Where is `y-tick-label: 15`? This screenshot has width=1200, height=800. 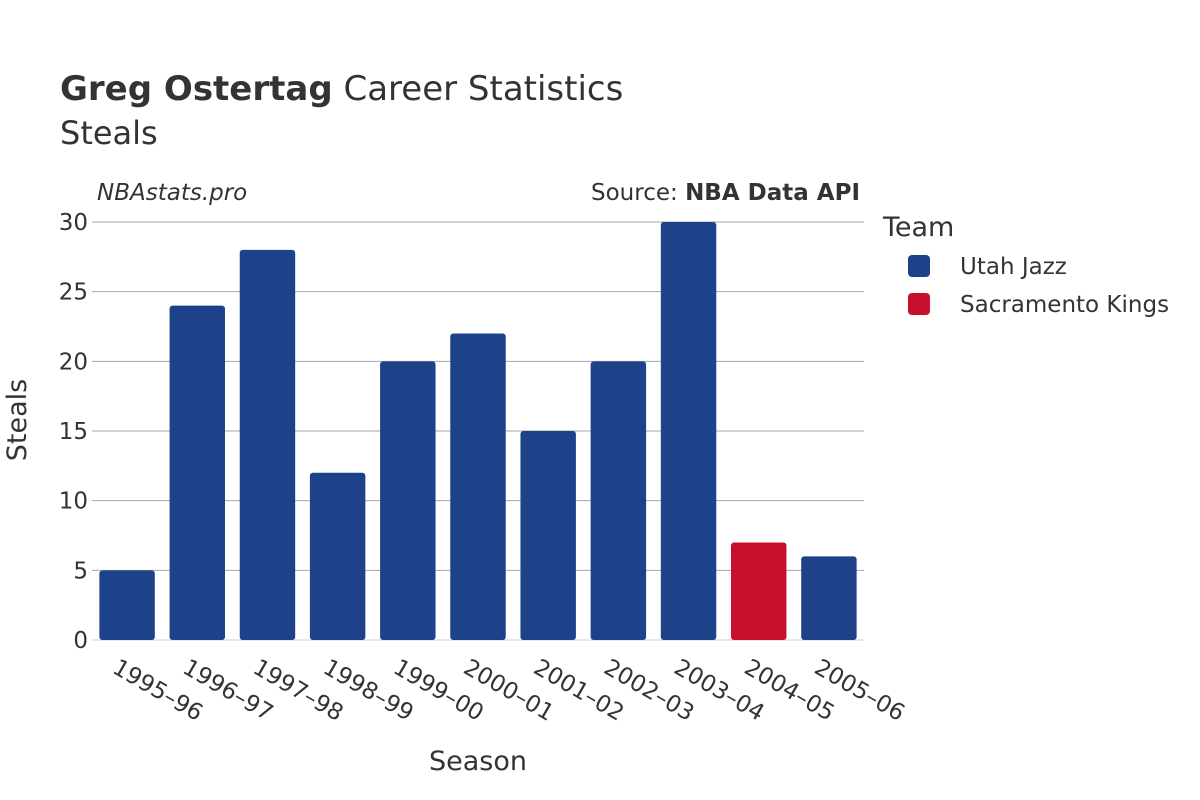
y-tick-label: 15 is located at coordinates (73, 432).